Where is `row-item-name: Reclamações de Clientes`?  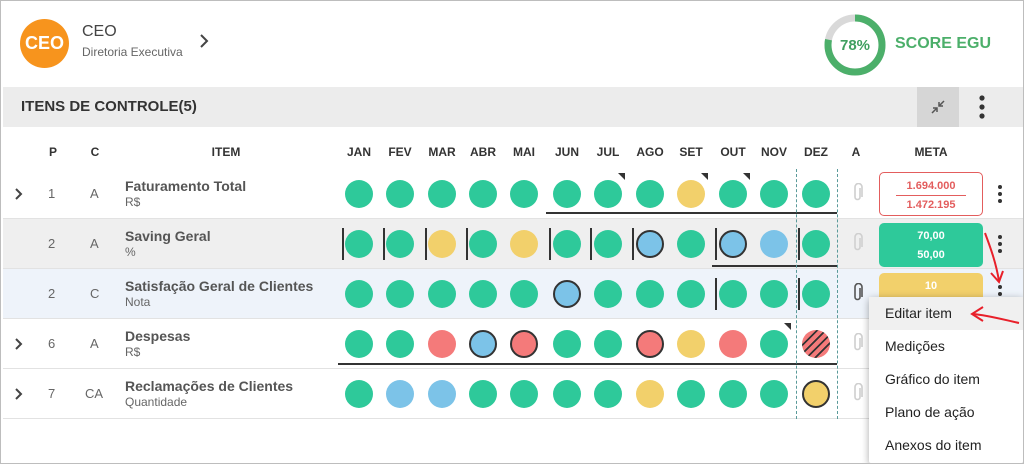 row-item-name: Reclamações de Clientes is located at coordinates (209, 386).